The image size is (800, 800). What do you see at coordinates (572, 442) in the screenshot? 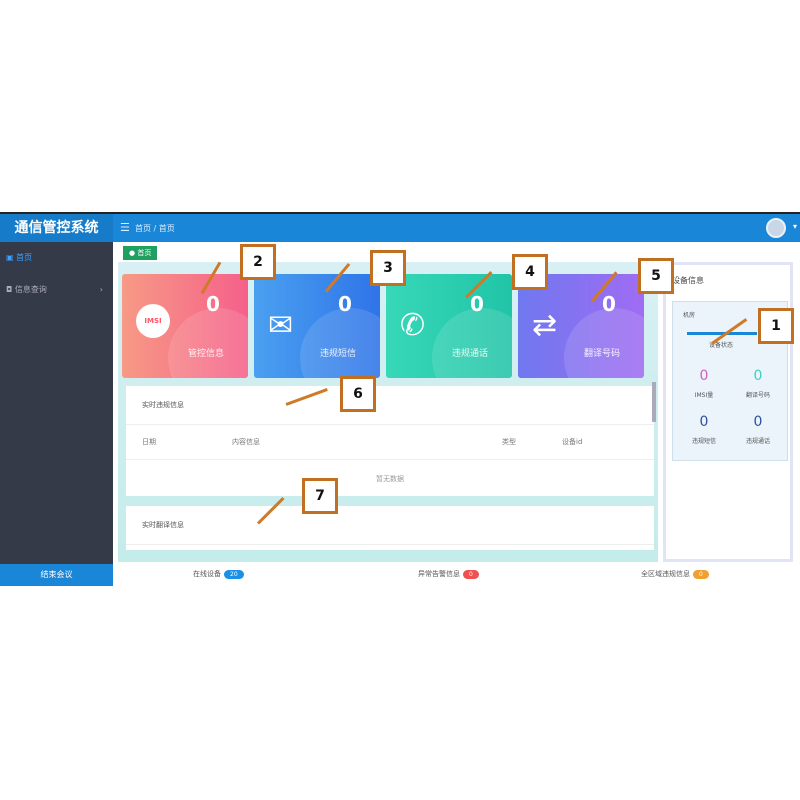
I see `column-header: 设备id` at bounding box center [572, 442].